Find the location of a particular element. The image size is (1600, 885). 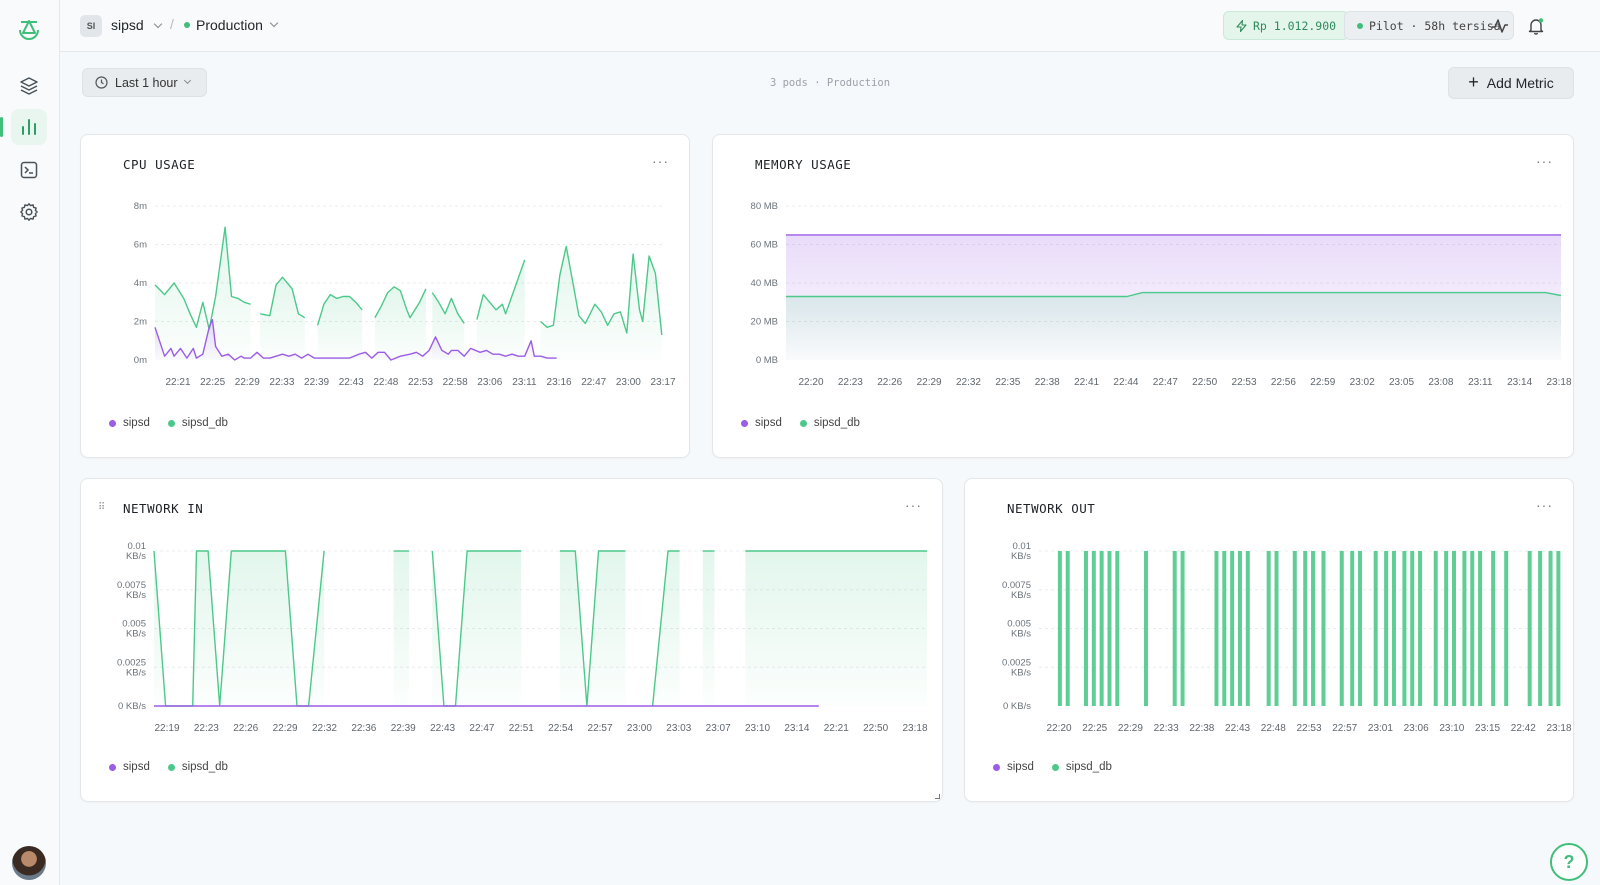

help-button: ? is located at coordinates (1569, 862).